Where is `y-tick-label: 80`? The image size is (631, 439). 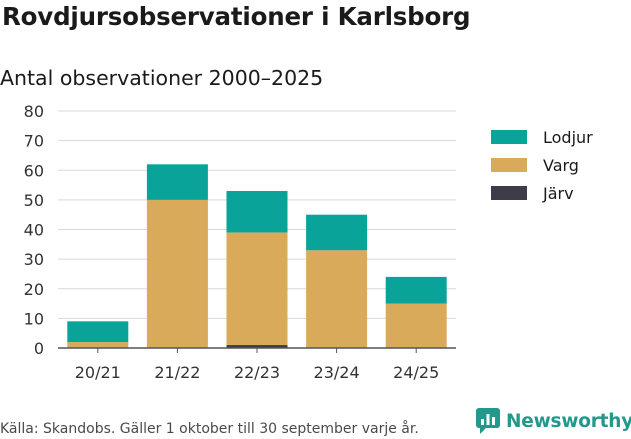 y-tick-label: 80 is located at coordinates (34, 111).